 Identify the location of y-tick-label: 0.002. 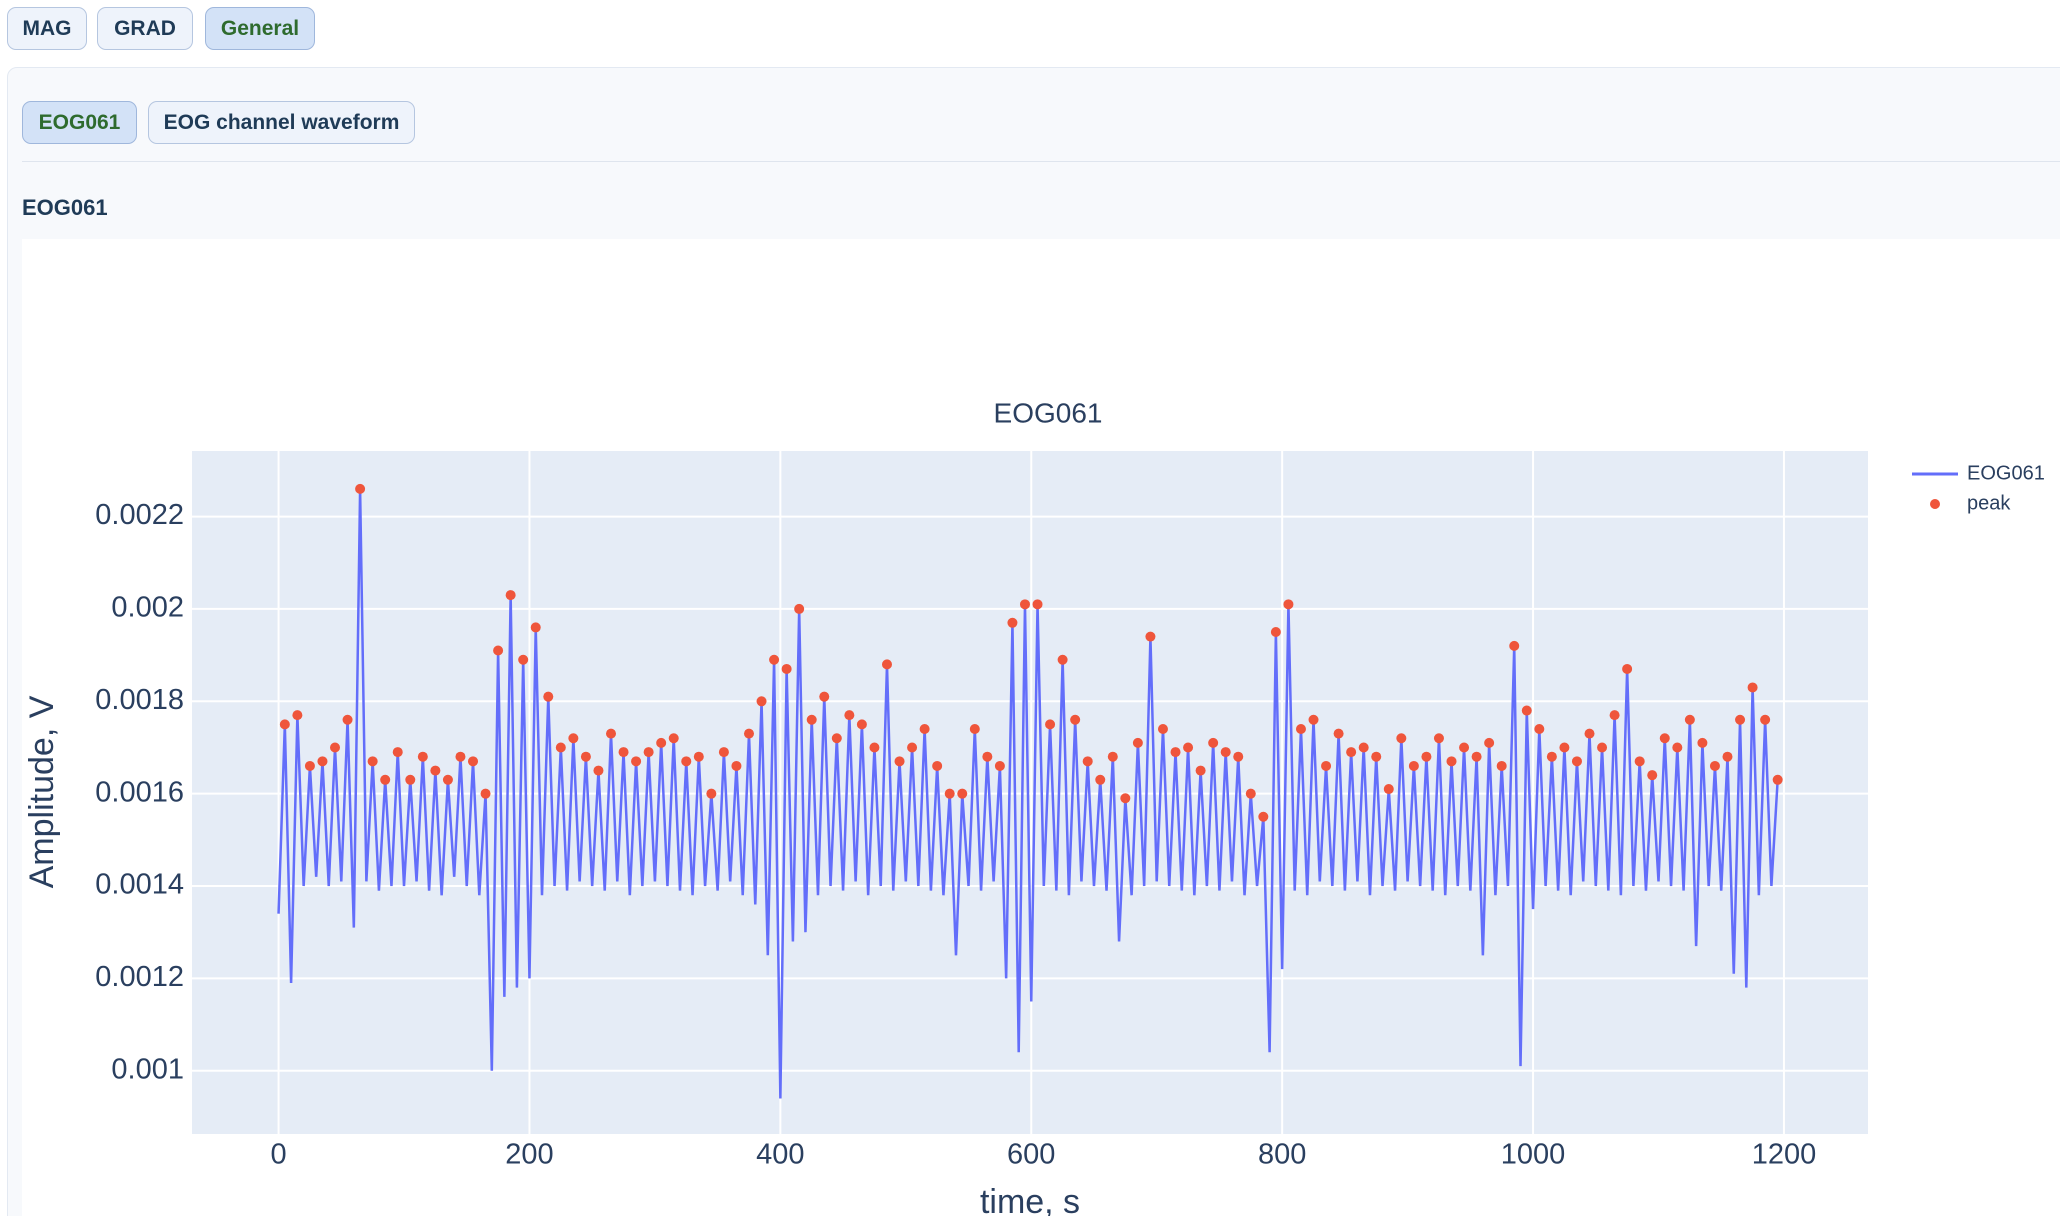
(147, 608).